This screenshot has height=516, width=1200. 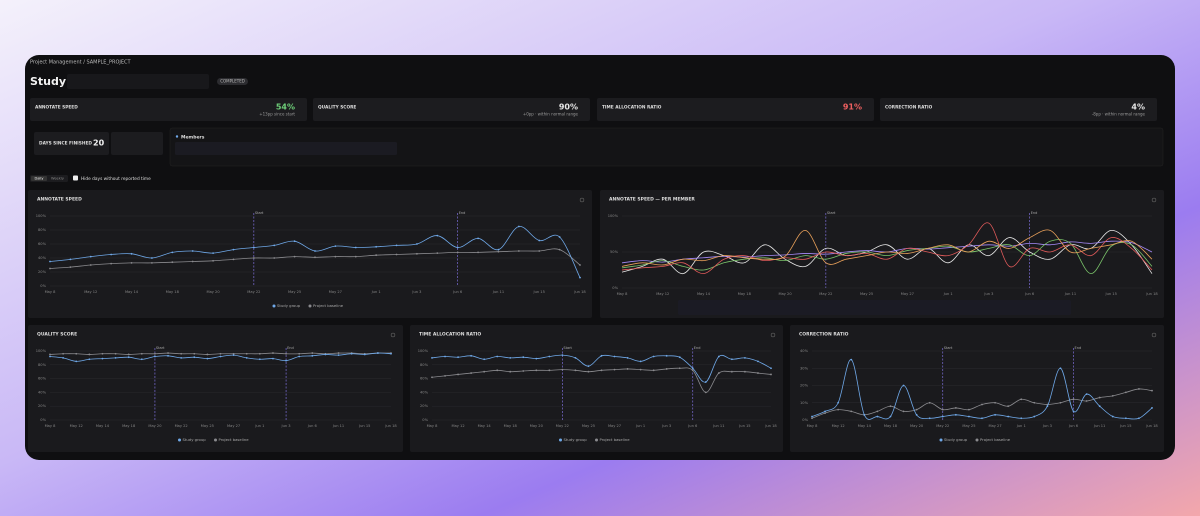 I want to click on kpi-value: 91%, so click(x=852, y=107).